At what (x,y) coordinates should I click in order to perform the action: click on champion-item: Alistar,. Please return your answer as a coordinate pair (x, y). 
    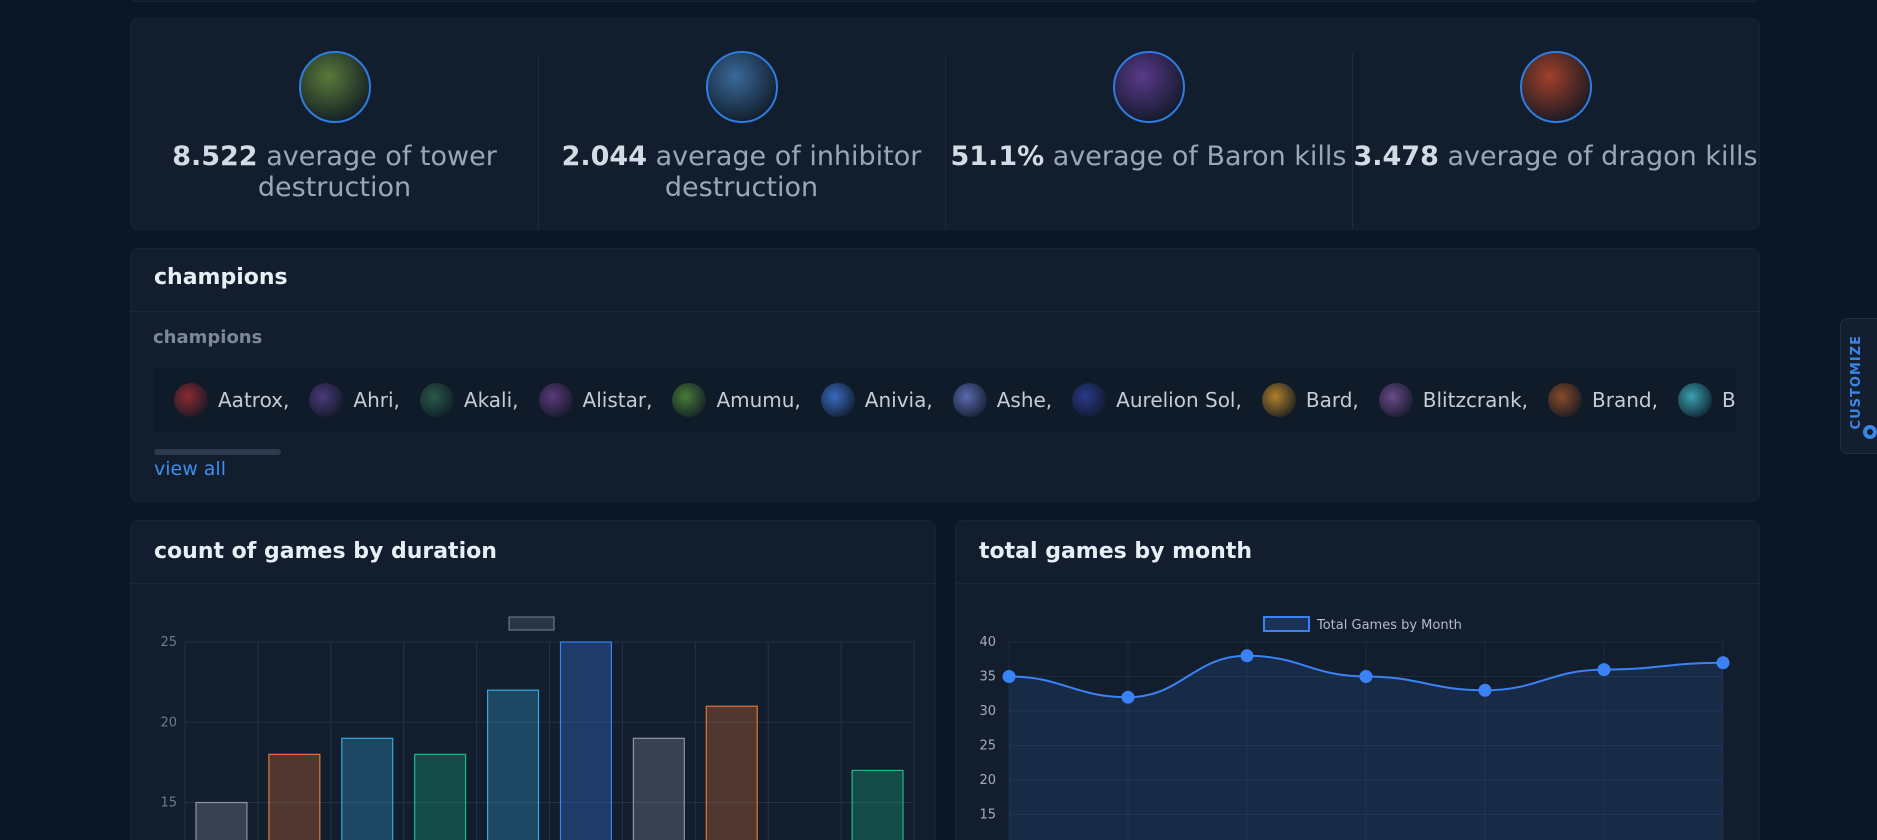
    Looking at the image, I should click on (595, 400).